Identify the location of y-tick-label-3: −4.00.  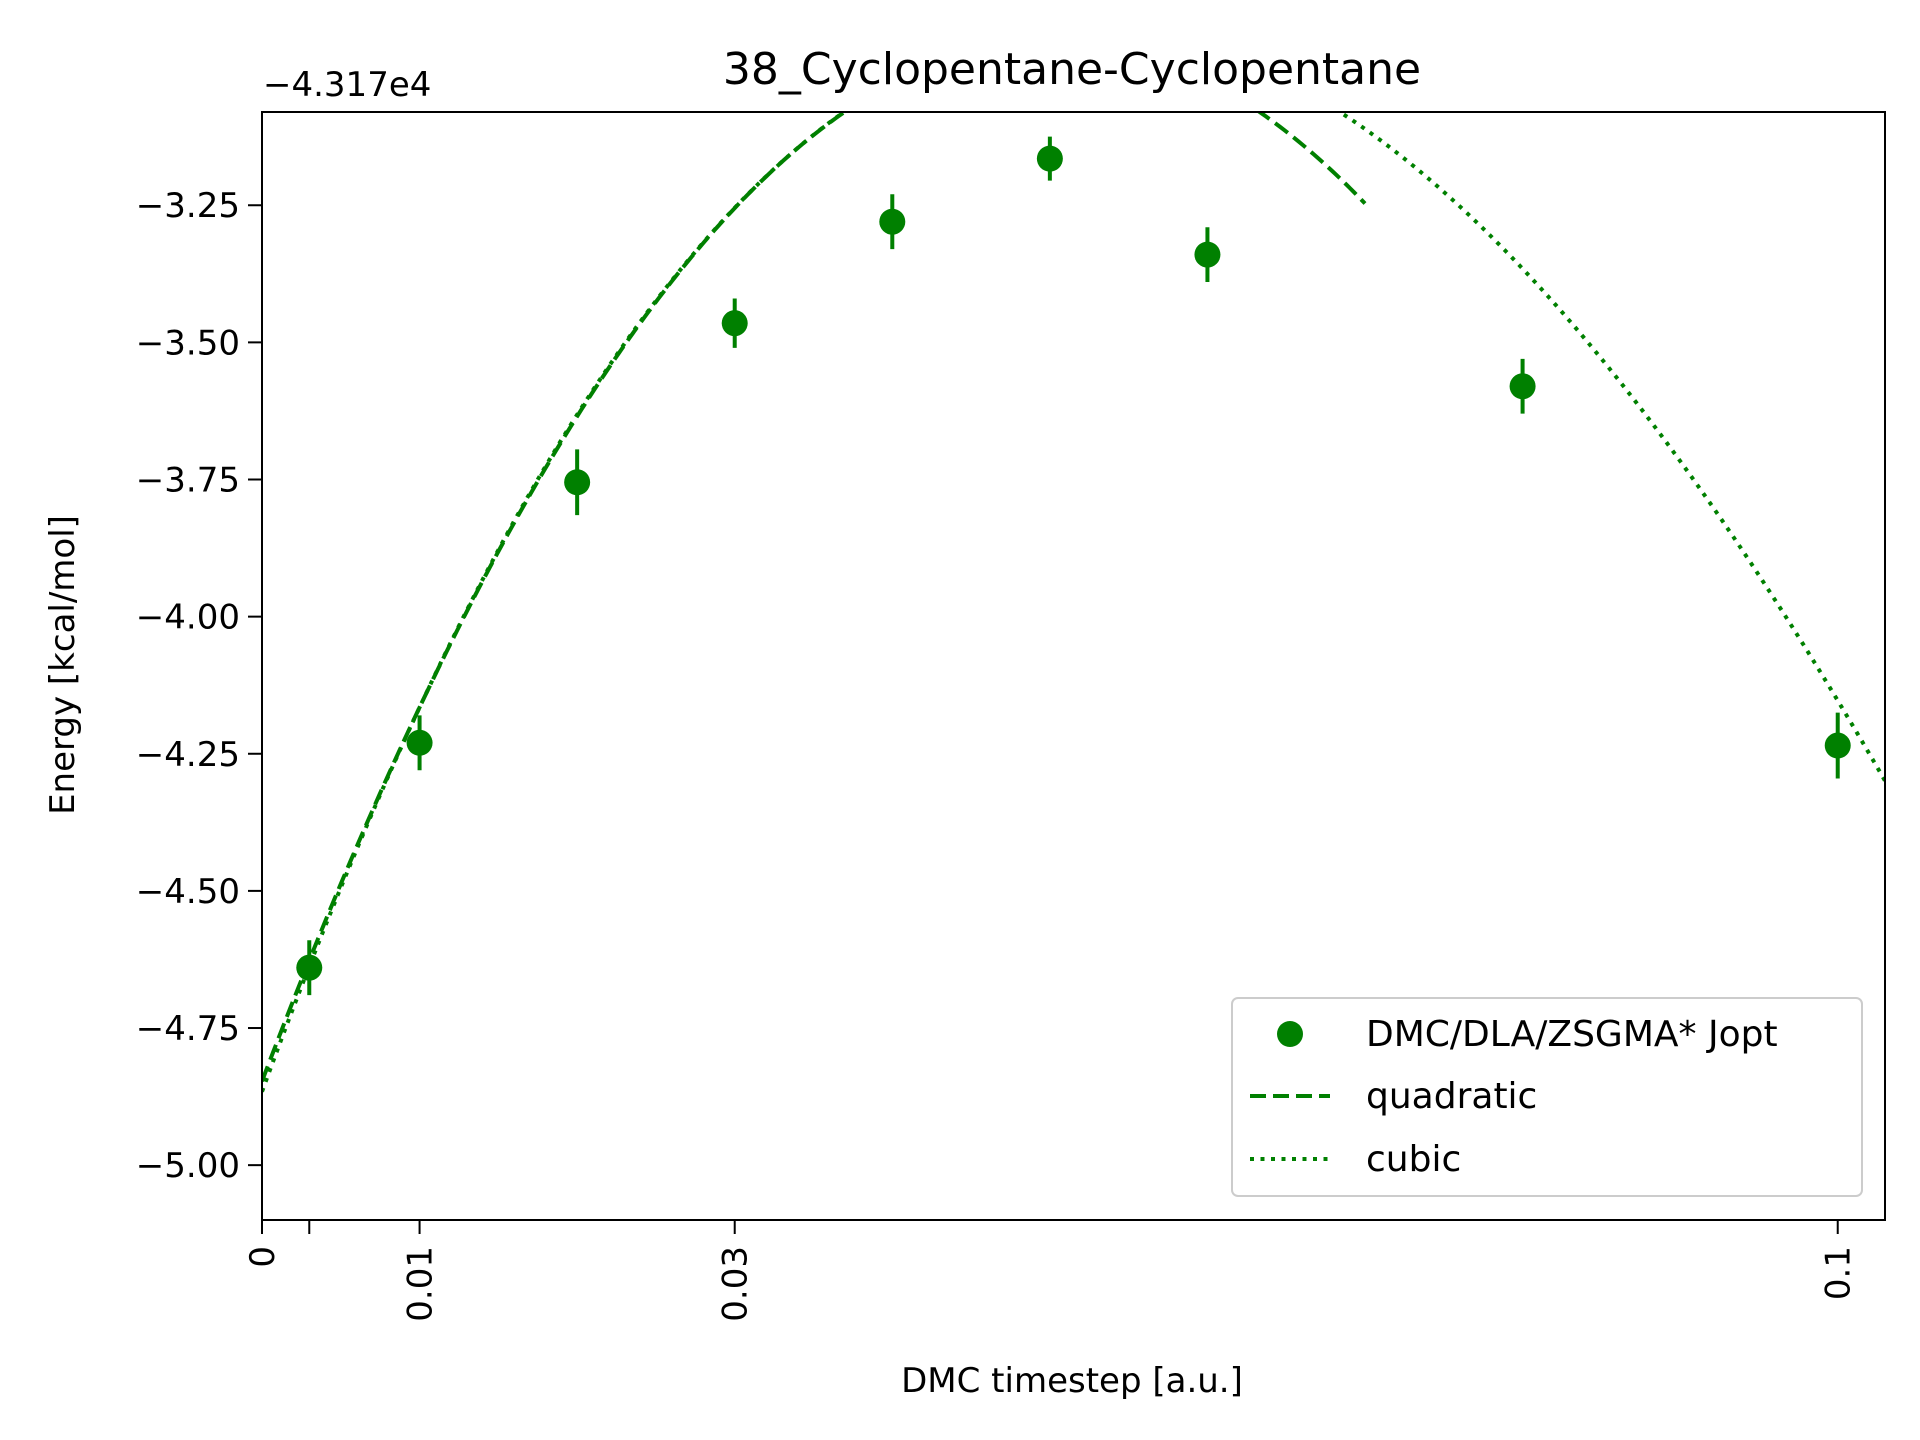
(188, 618).